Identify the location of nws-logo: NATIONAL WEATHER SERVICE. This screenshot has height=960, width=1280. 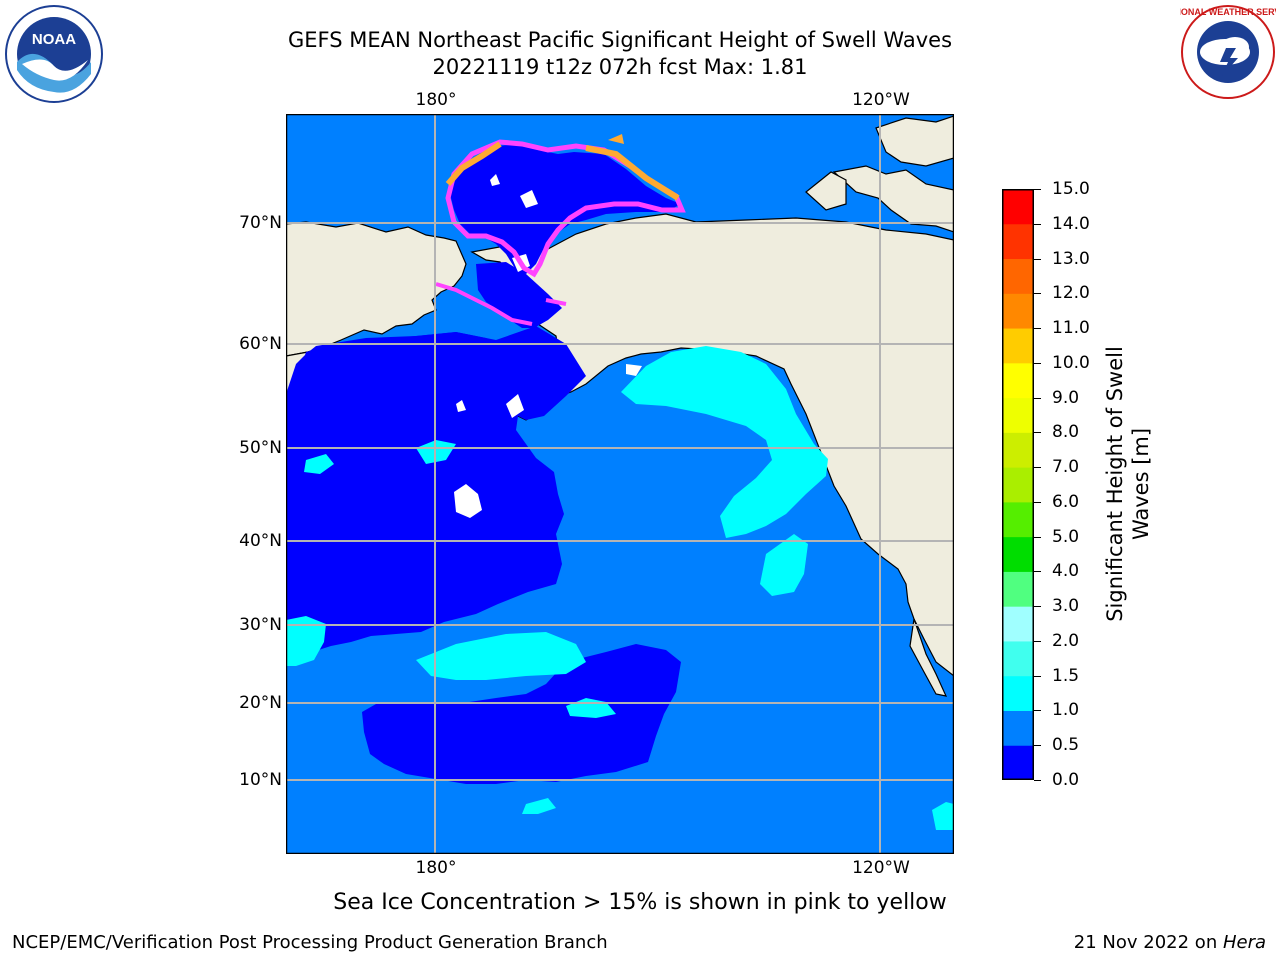
(1220, 52).